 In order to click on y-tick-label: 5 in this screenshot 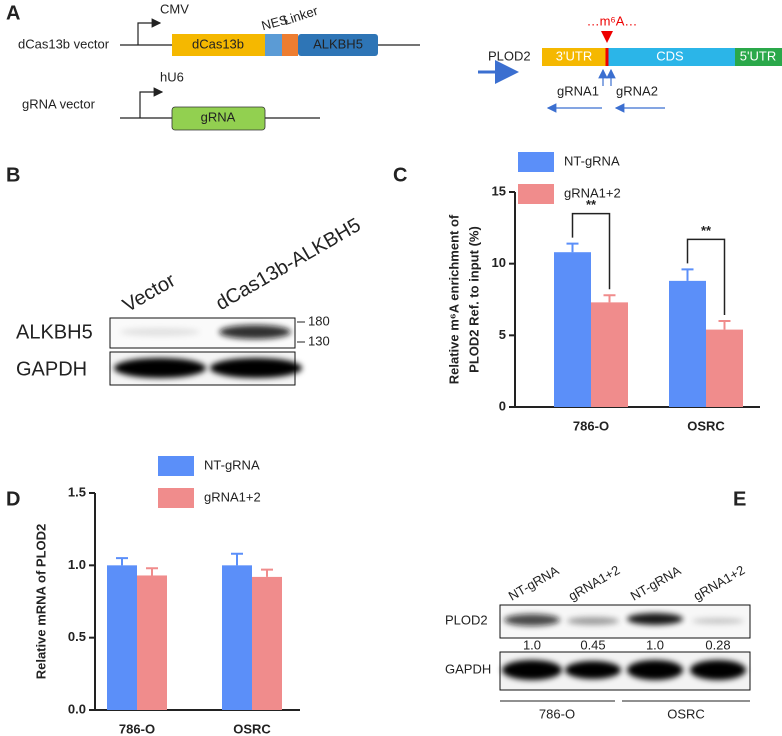, I will do `click(502, 334)`.